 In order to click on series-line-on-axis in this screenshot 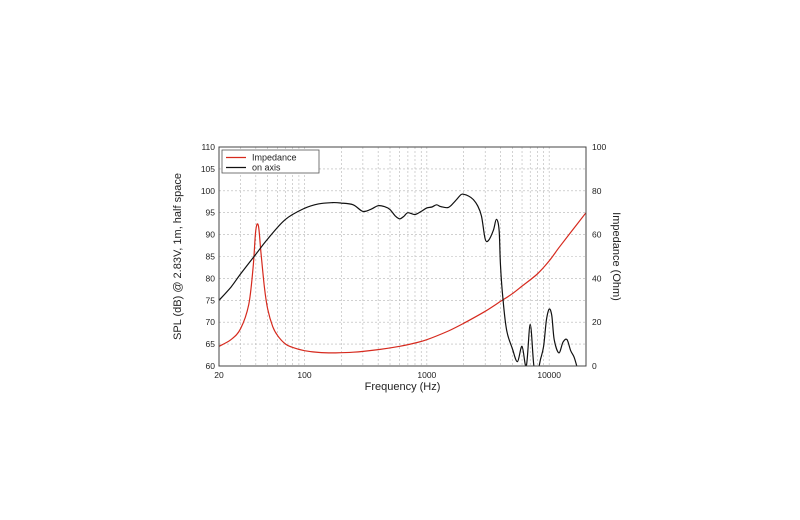, I will do `click(398, 279)`.